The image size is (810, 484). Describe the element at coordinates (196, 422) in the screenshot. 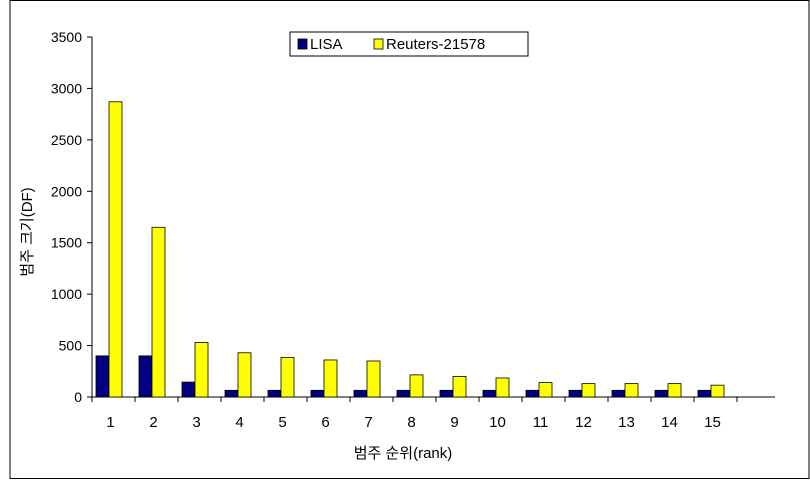

I see `x-tick-label: 3` at that location.